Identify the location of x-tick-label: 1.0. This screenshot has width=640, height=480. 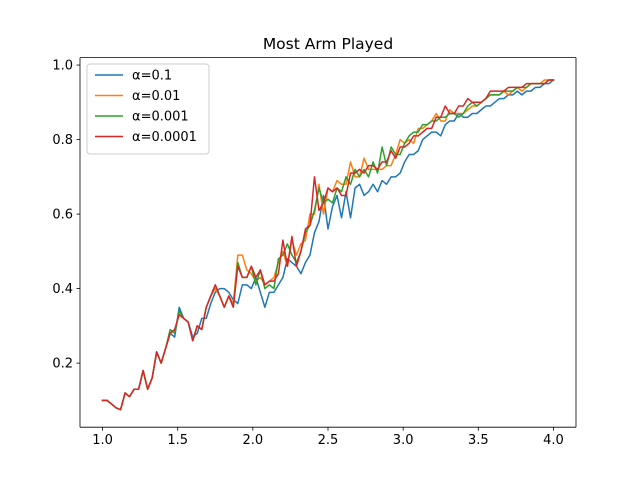
(102, 440).